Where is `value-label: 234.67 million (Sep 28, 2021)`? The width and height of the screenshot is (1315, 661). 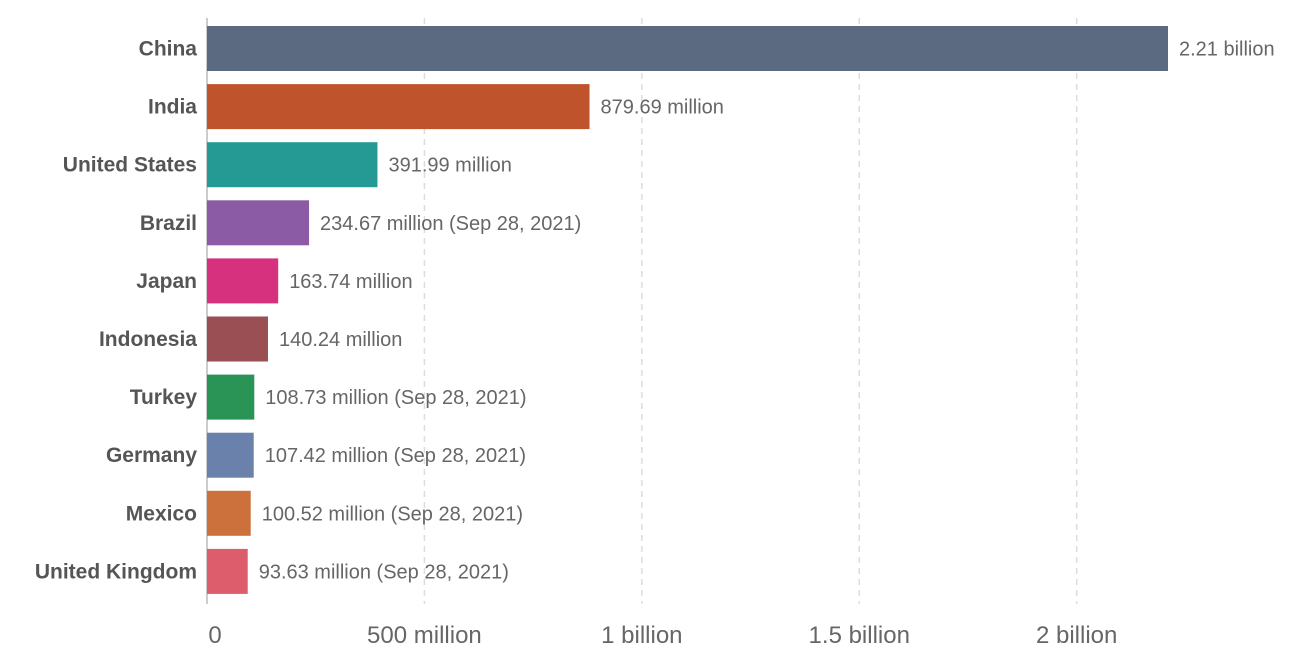
value-label: 234.67 million (Sep 28, 2021) is located at coordinates (450, 224).